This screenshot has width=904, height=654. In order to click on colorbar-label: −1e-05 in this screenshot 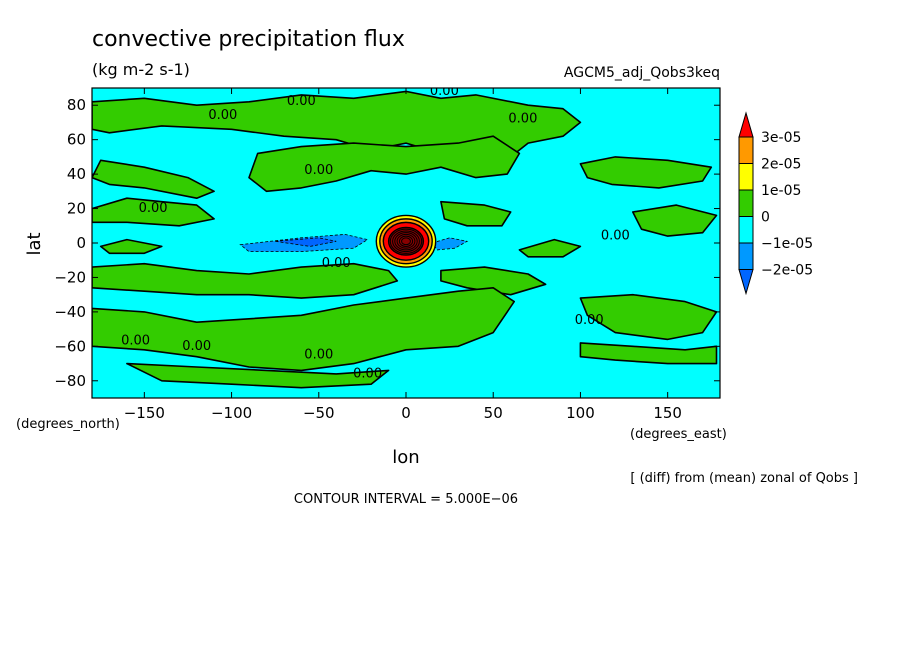, I will do `click(787, 244)`.